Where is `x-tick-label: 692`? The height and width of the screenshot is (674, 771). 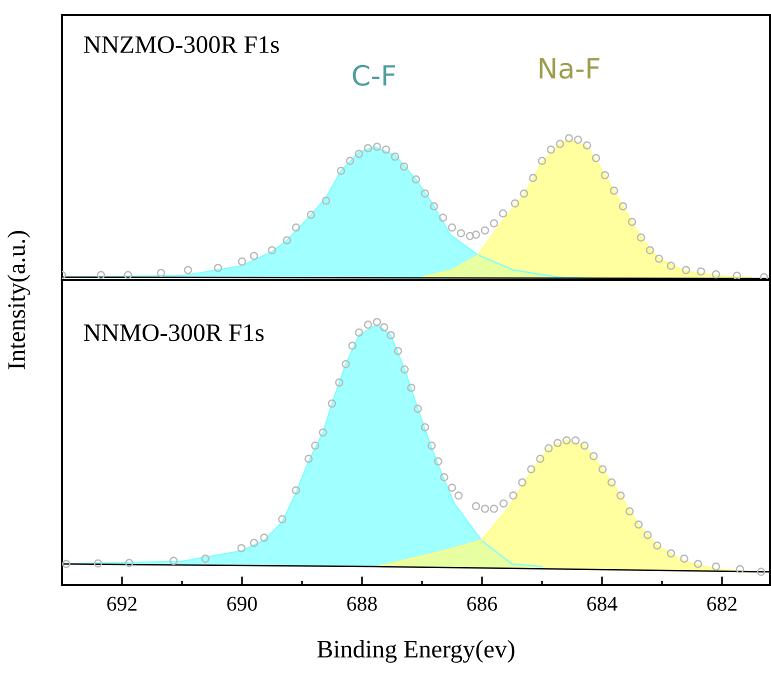 x-tick-label: 692 is located at coordinates (121, 603).